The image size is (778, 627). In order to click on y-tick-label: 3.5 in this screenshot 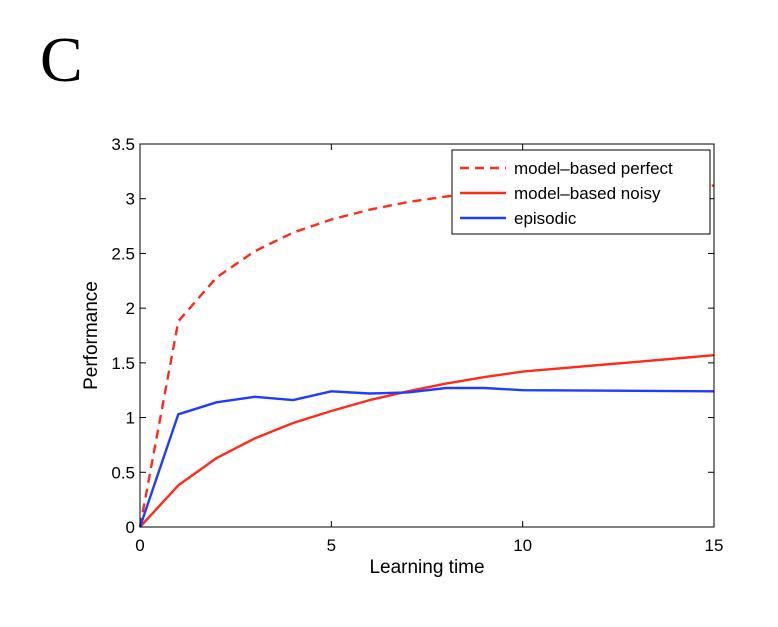, I will do `click(123, 144)`.